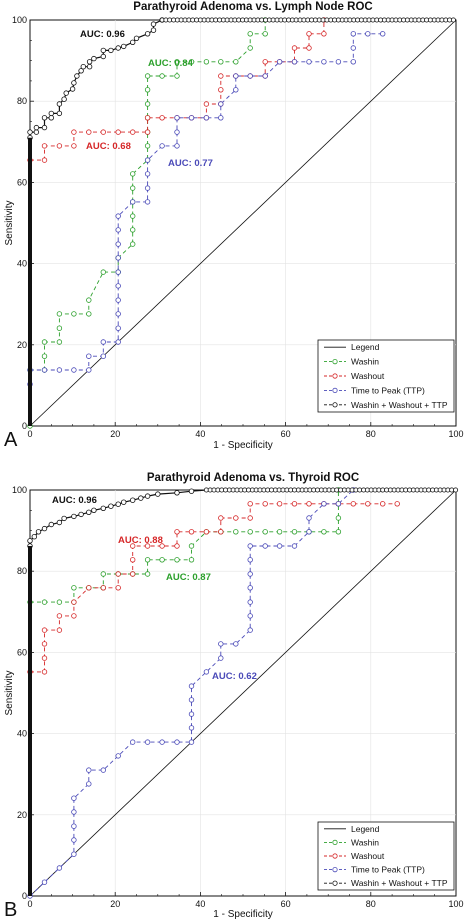 This screenshot has width=464, height=920. What do you see at coordinates (365, 347) in the screenshot?
I see `legend-entry: Legend` at bounding box center [365, 347].